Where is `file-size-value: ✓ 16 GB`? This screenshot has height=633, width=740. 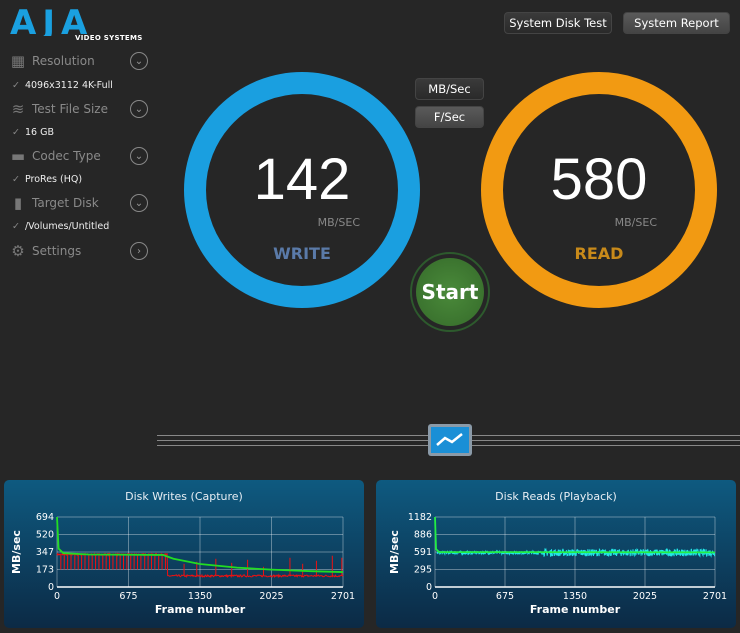
file-size-value: ✓ 16 GB is located at coordinates (33, 132).